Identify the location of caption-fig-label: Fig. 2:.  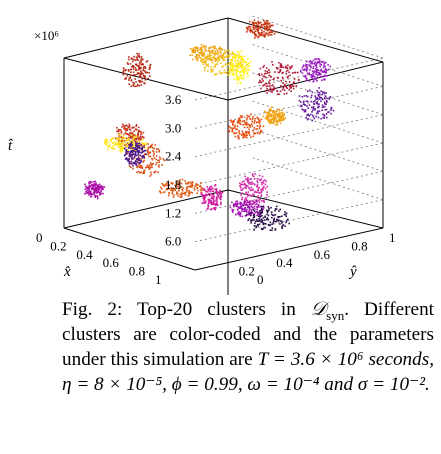
(92, 309).